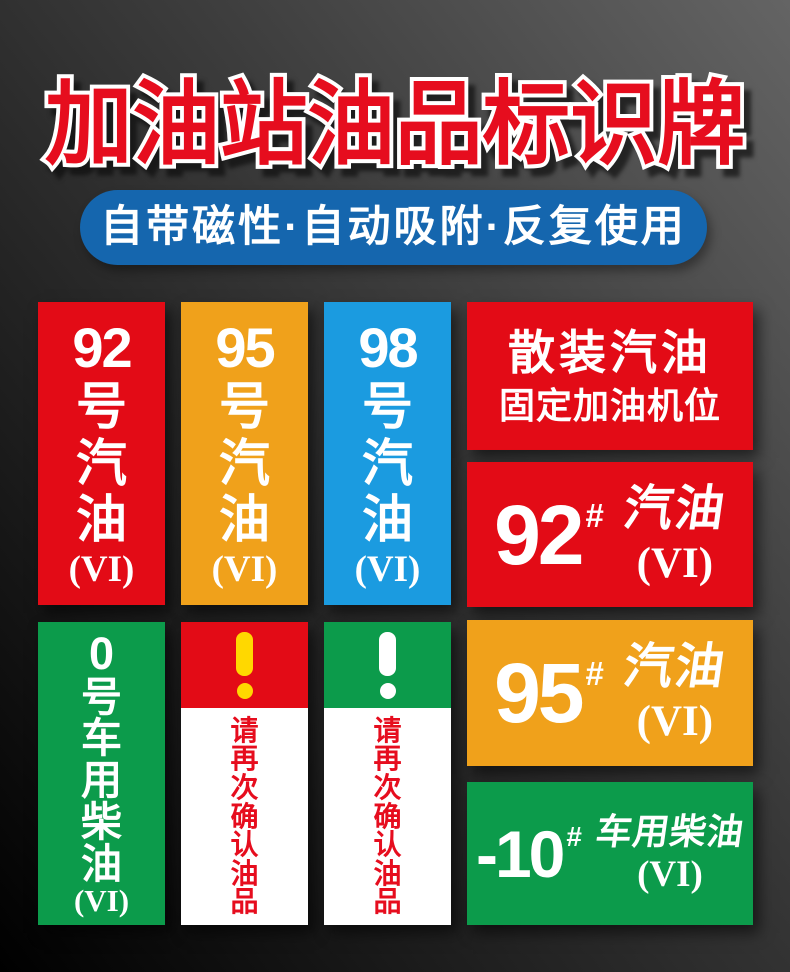 Image resolution: width=790 pixels, height=972 pixels. Describe the element at coordinates (610, 352) in the screenshot. I see `sign-line-1: 散装汽油` at that location.